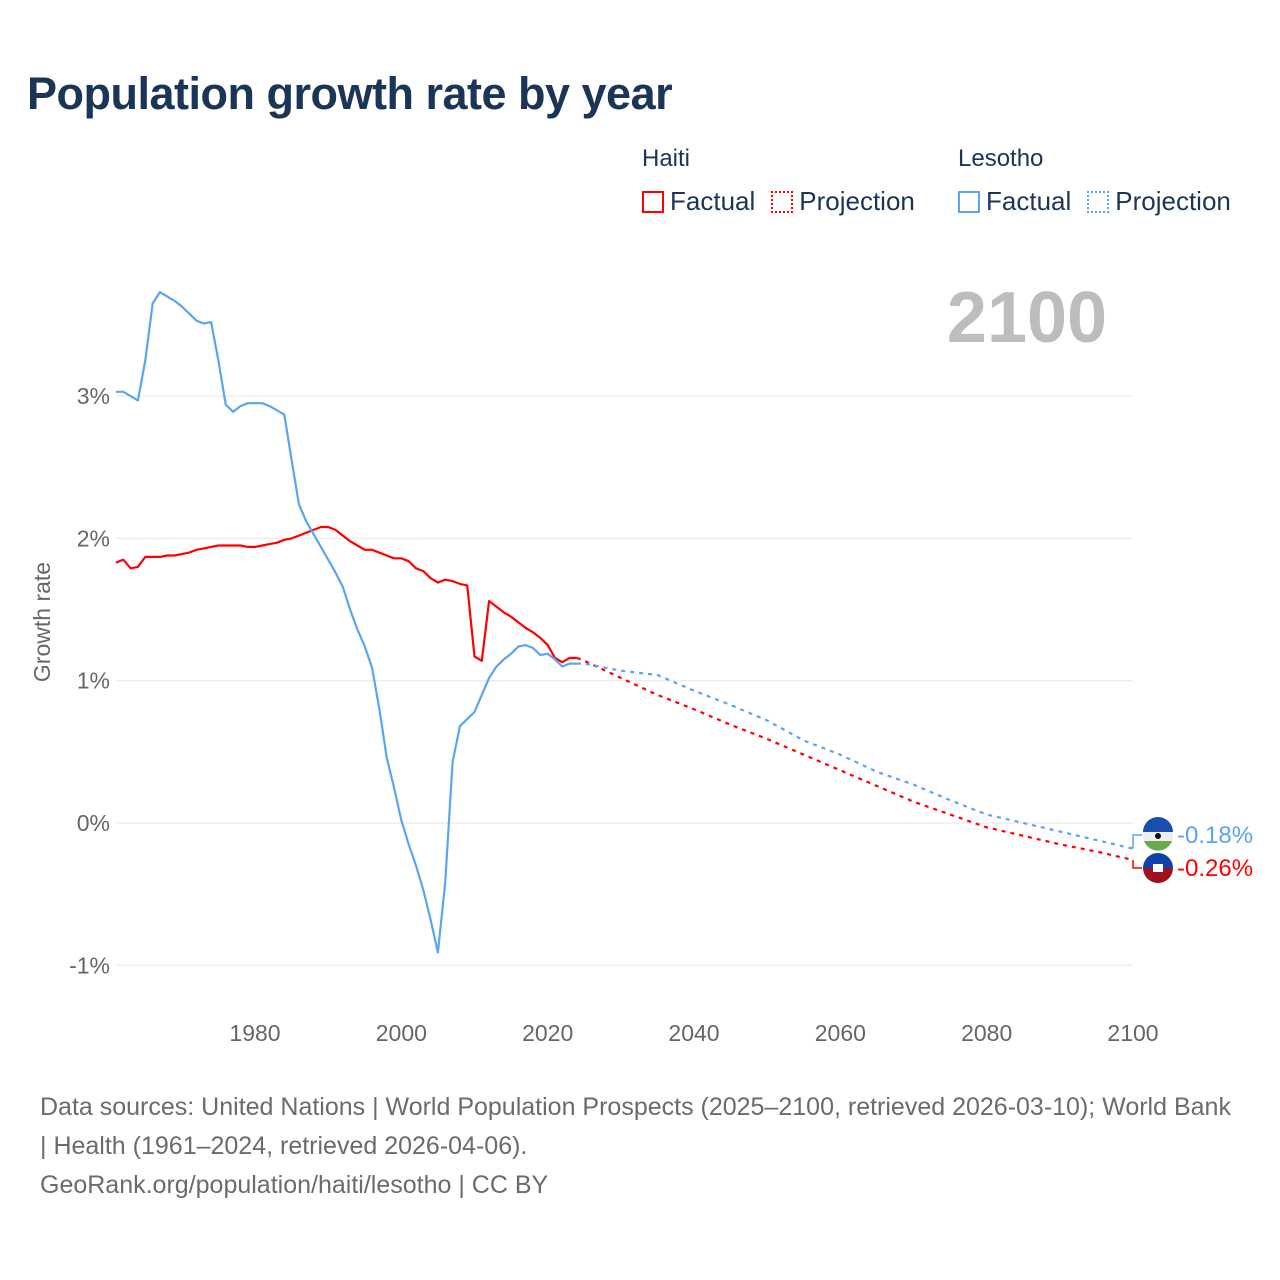 This screenshot has height=1280, width=1280. What do you see at coordinates (1001, 158) in the screenshot?
I see `legend-group-lesotho: Lesotho` at bounding box center [1001, 158].